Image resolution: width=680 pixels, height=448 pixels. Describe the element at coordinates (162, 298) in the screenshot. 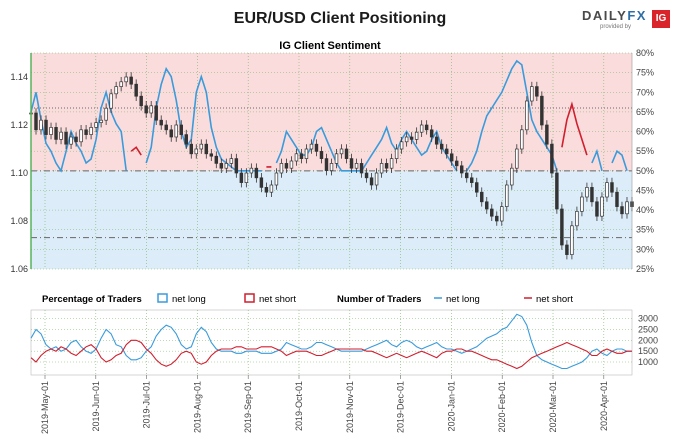

I see `legend-pct-long-swatch` at that location.